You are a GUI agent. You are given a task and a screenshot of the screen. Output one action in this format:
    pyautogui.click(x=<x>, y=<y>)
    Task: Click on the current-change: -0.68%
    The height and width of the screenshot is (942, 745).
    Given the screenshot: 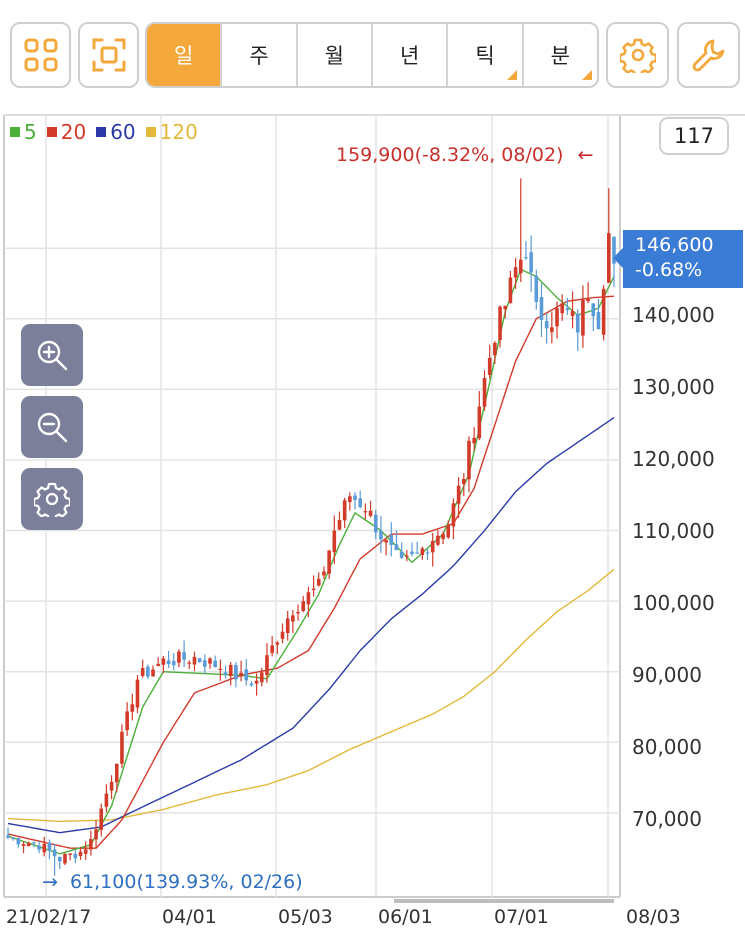 What is the action you would take?
    pyautogui.click(x=669, y=270)
    